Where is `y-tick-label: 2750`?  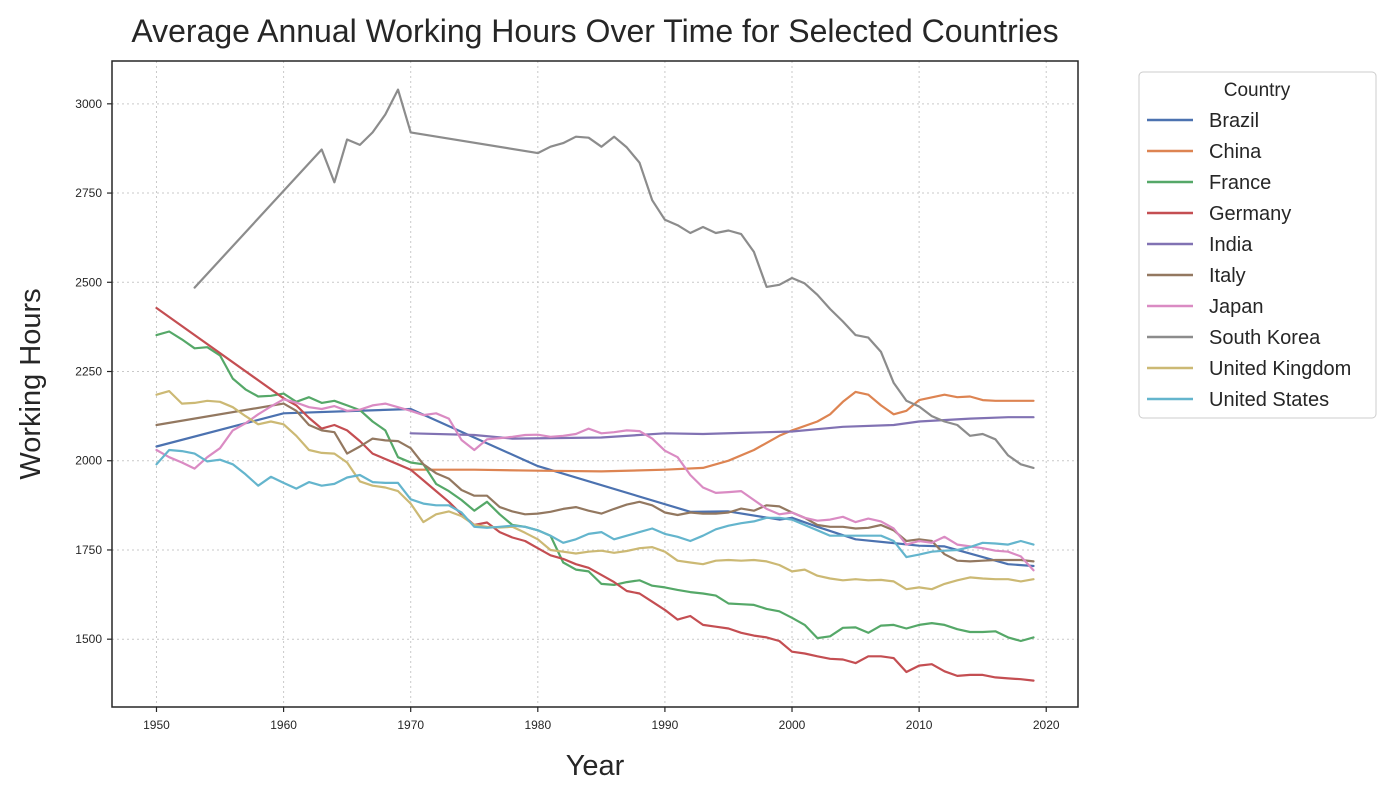
y-tick-label: 2750 is located at coordinates (88, 193).